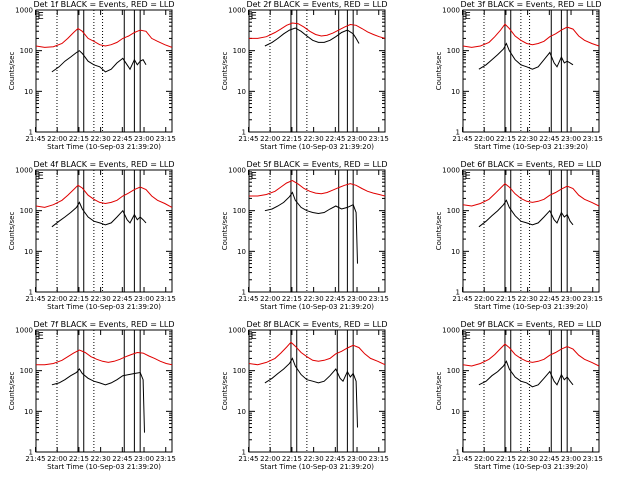 The width and height of the screenshot is (640, 480). Describe the element at coordinates (103, 4) in the screenshot. I see `panel-title: Det 1f BLACK = Events, RED = LLD` at that location.